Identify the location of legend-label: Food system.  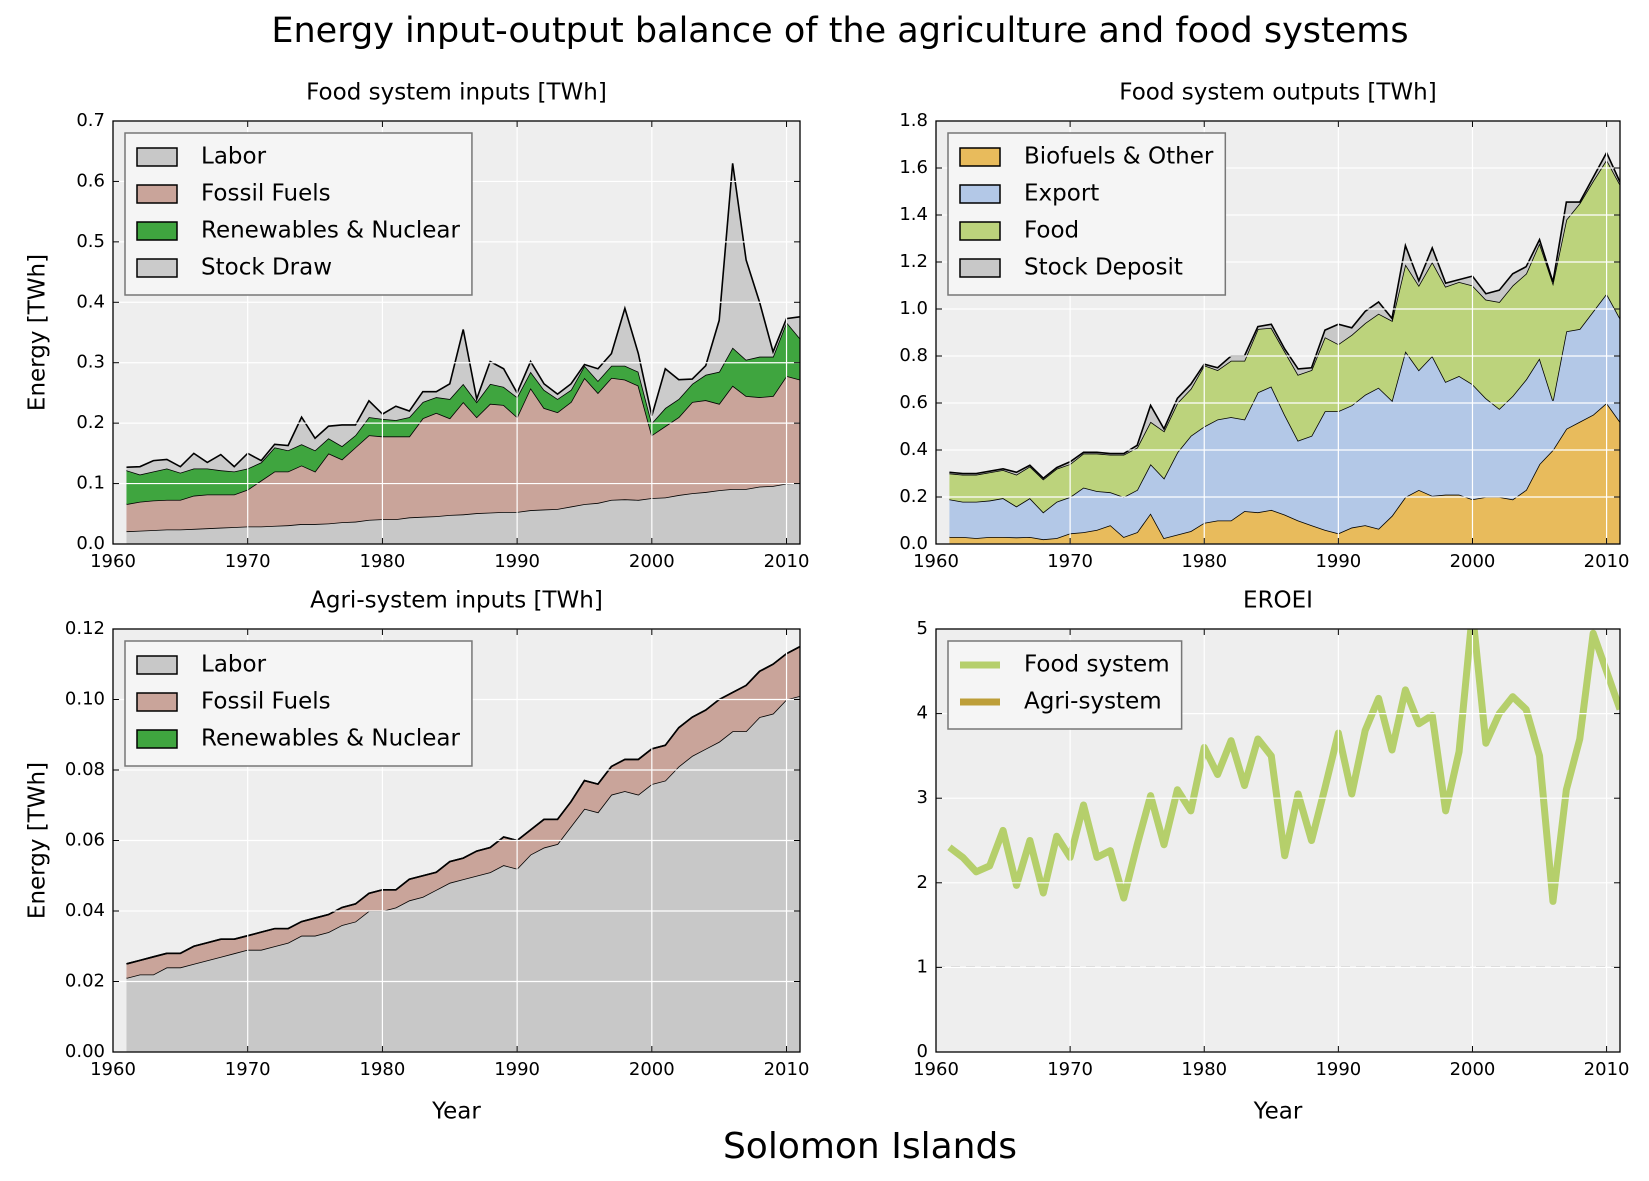
(1097, 665).